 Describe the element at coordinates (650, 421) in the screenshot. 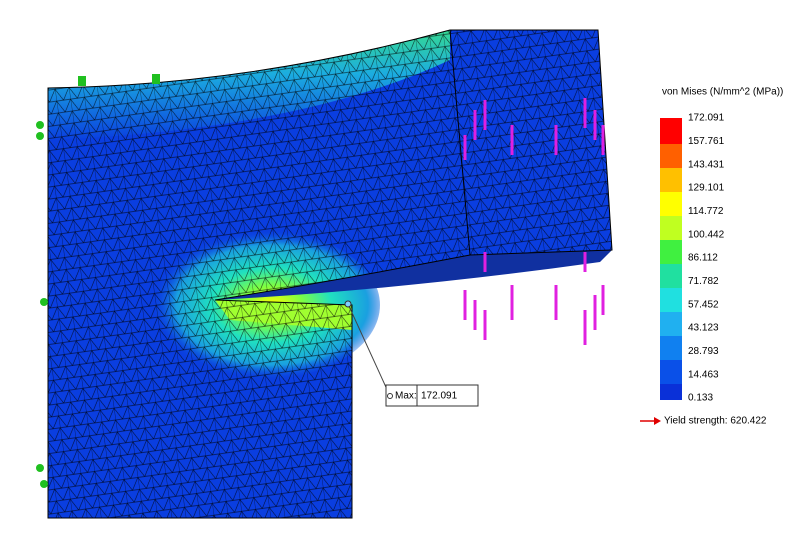

I see `yield-marker` at that location.